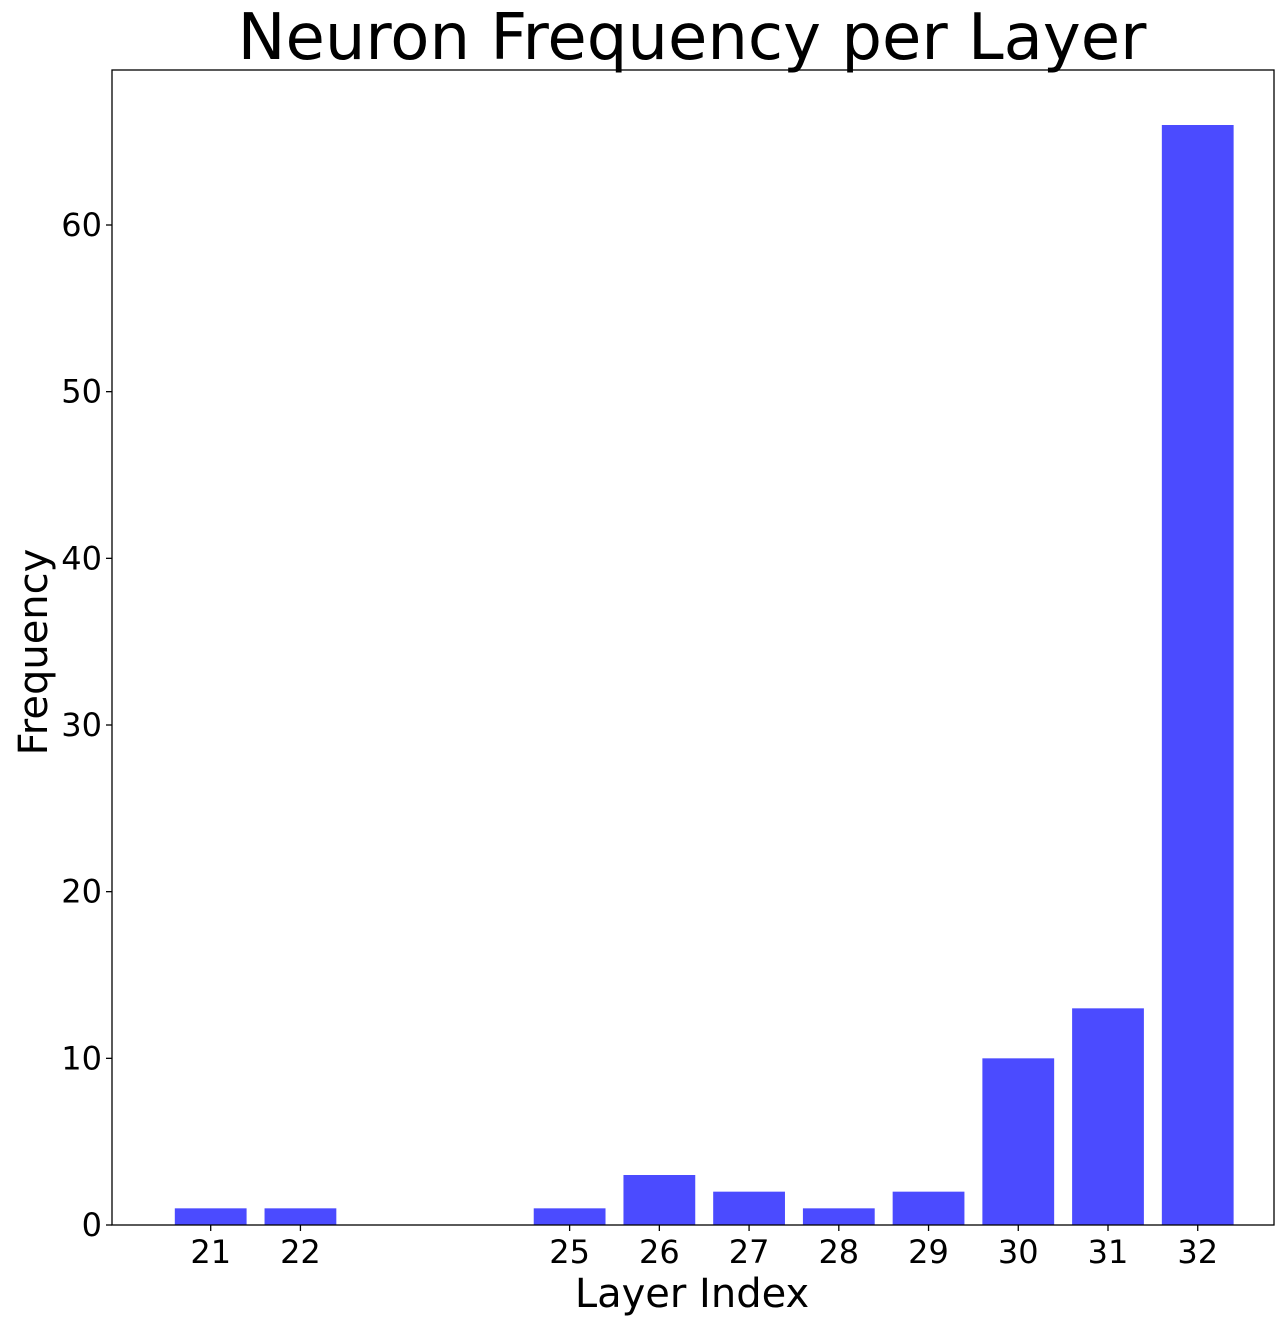  Describe the element at coordinates (81, 892) in the screenshot. I see `y-tick-label: 20` at that location.